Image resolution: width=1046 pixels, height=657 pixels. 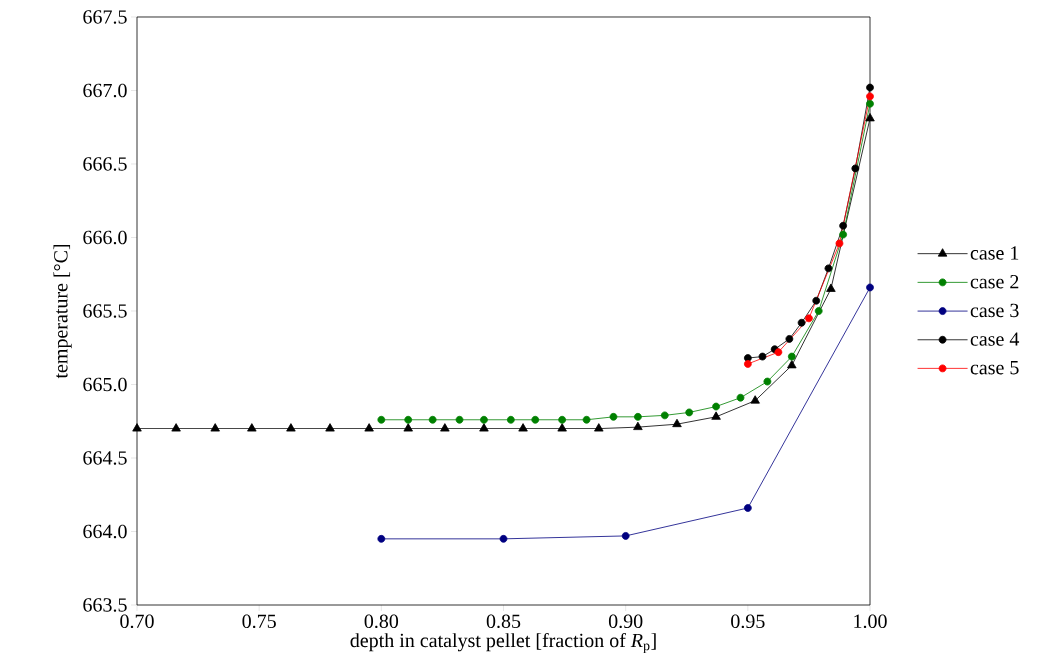 What do you see at coordinates (994, 310) in the screenshot?
I see `legend-label: case 3` at bounding box center [994, 310].